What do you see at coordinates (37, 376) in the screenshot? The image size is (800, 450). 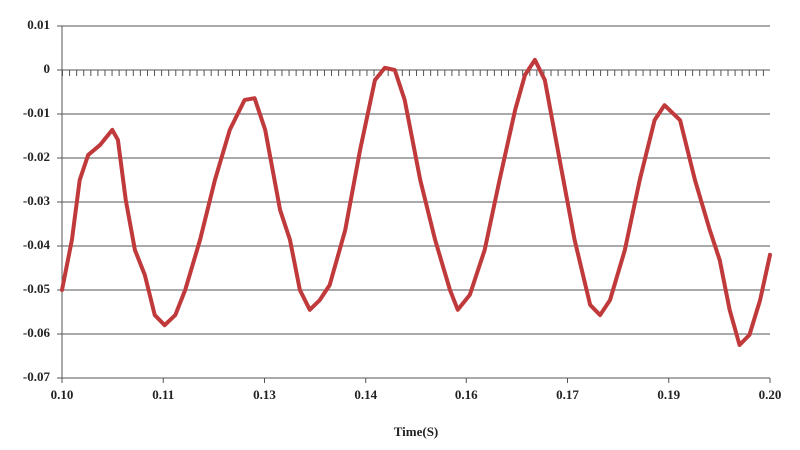 I see `y-tick-label: -0.07` at bounding box center [37, 376].